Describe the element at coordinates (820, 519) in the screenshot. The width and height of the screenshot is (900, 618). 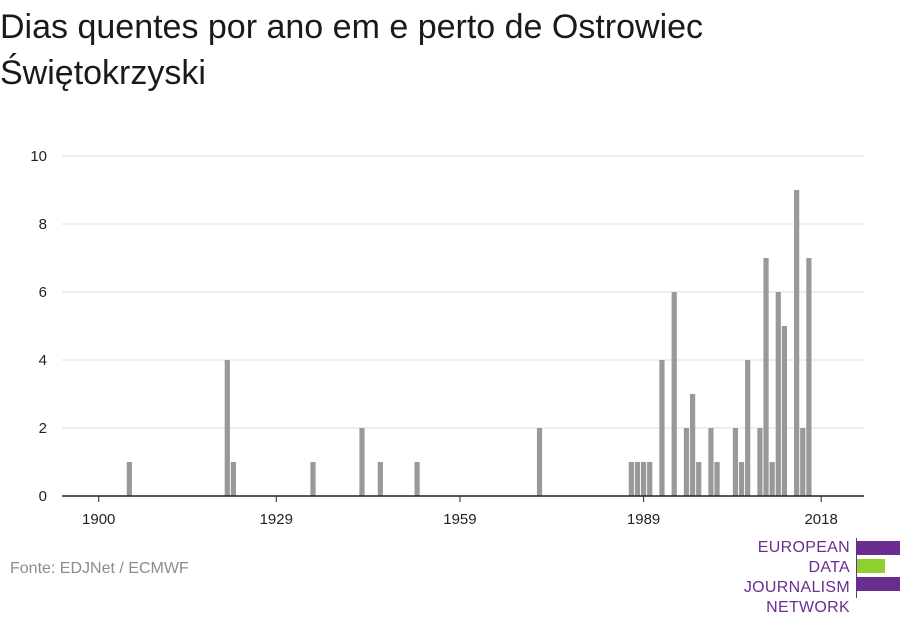
I see `x-tick-label: 2018` at that location.